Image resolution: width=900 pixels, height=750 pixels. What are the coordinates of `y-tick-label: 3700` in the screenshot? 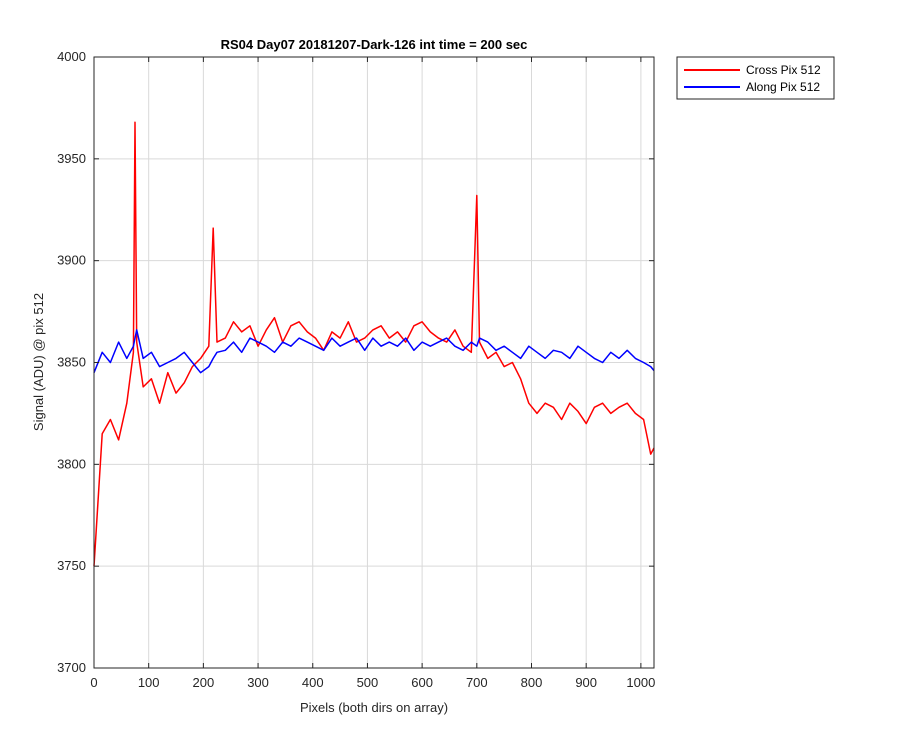 It's located at (71, 667).